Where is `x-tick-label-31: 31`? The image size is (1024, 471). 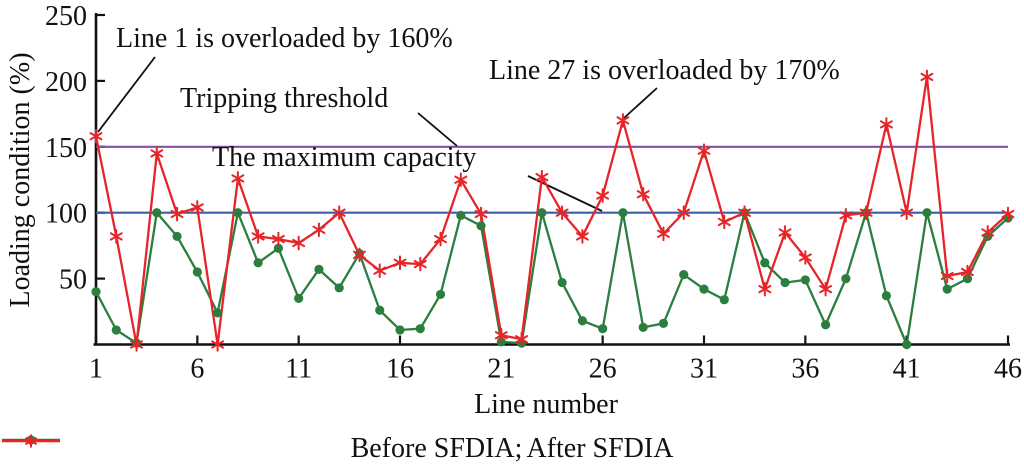 x-tick-label-31: 31 is located at coordinates (704, 369).